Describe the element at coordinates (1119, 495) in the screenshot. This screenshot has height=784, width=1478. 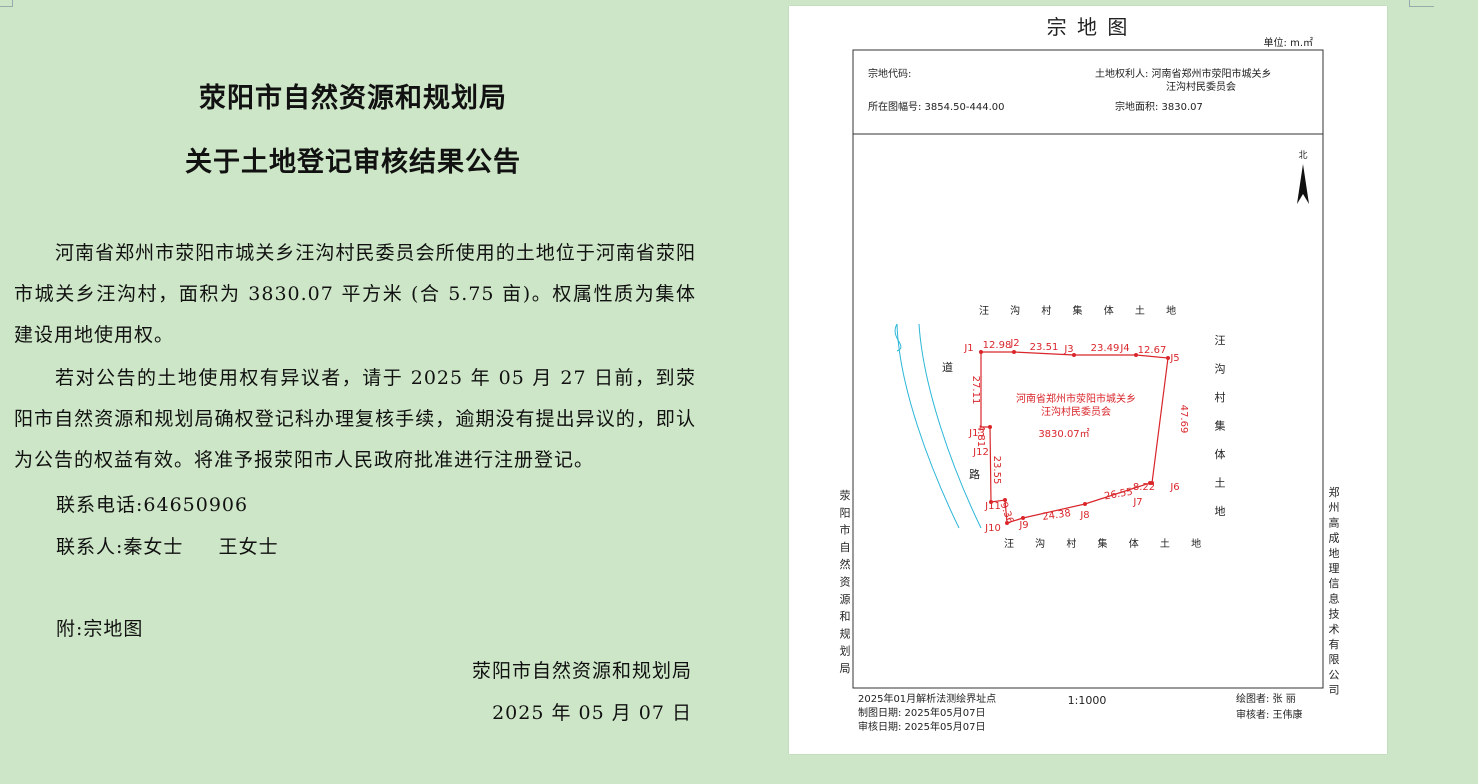
I see `boundary-edge-length: 26.55` at that location.